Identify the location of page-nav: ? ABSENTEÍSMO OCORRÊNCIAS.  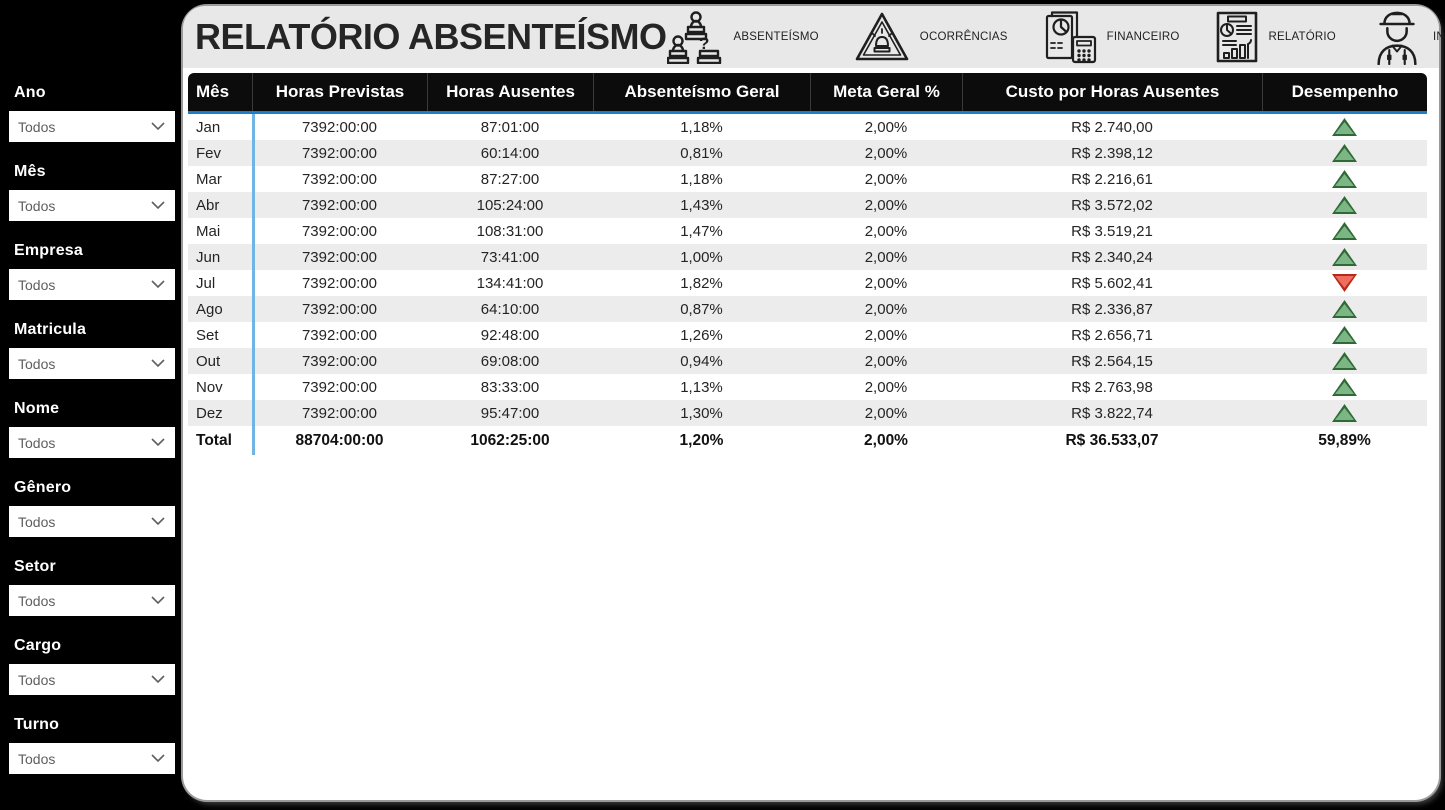
(1055, 37).